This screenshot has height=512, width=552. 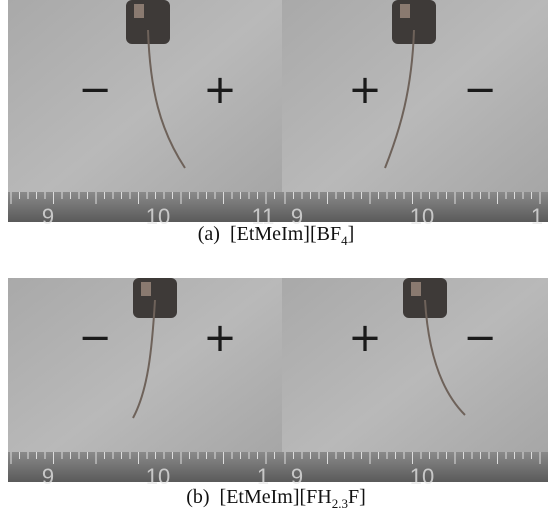 I want to click on caption-subscript: 2.3, so click(x=340, y=503).